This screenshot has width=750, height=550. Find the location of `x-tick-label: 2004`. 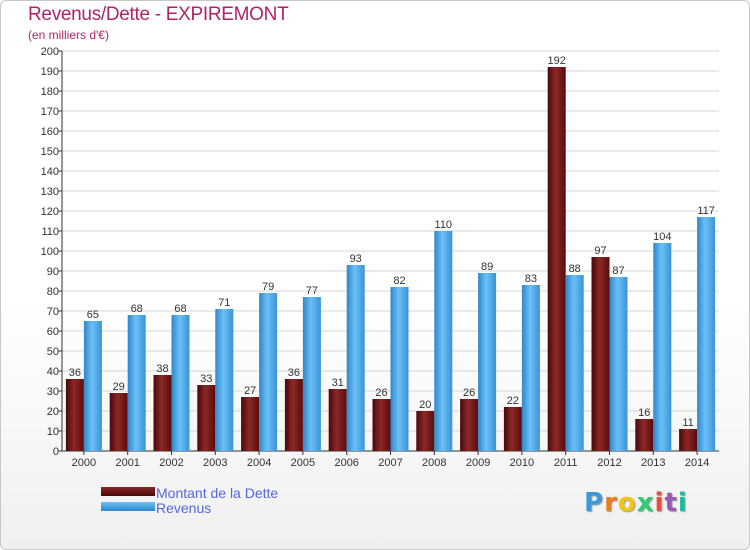

x-tick-label: 2004 is located at coordinates (259, 463).